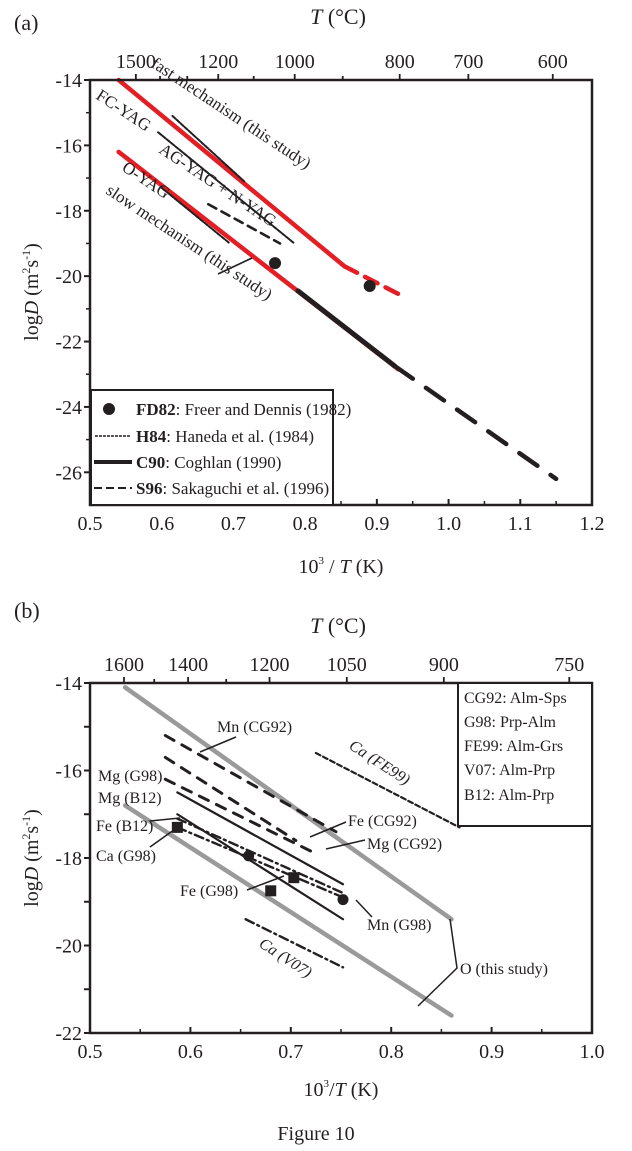 The height and width of the screenshot is (1151, 632). I want to click on legend-entry-fd82: FD82: Freer and Dennis (1982), so click(243, 409).